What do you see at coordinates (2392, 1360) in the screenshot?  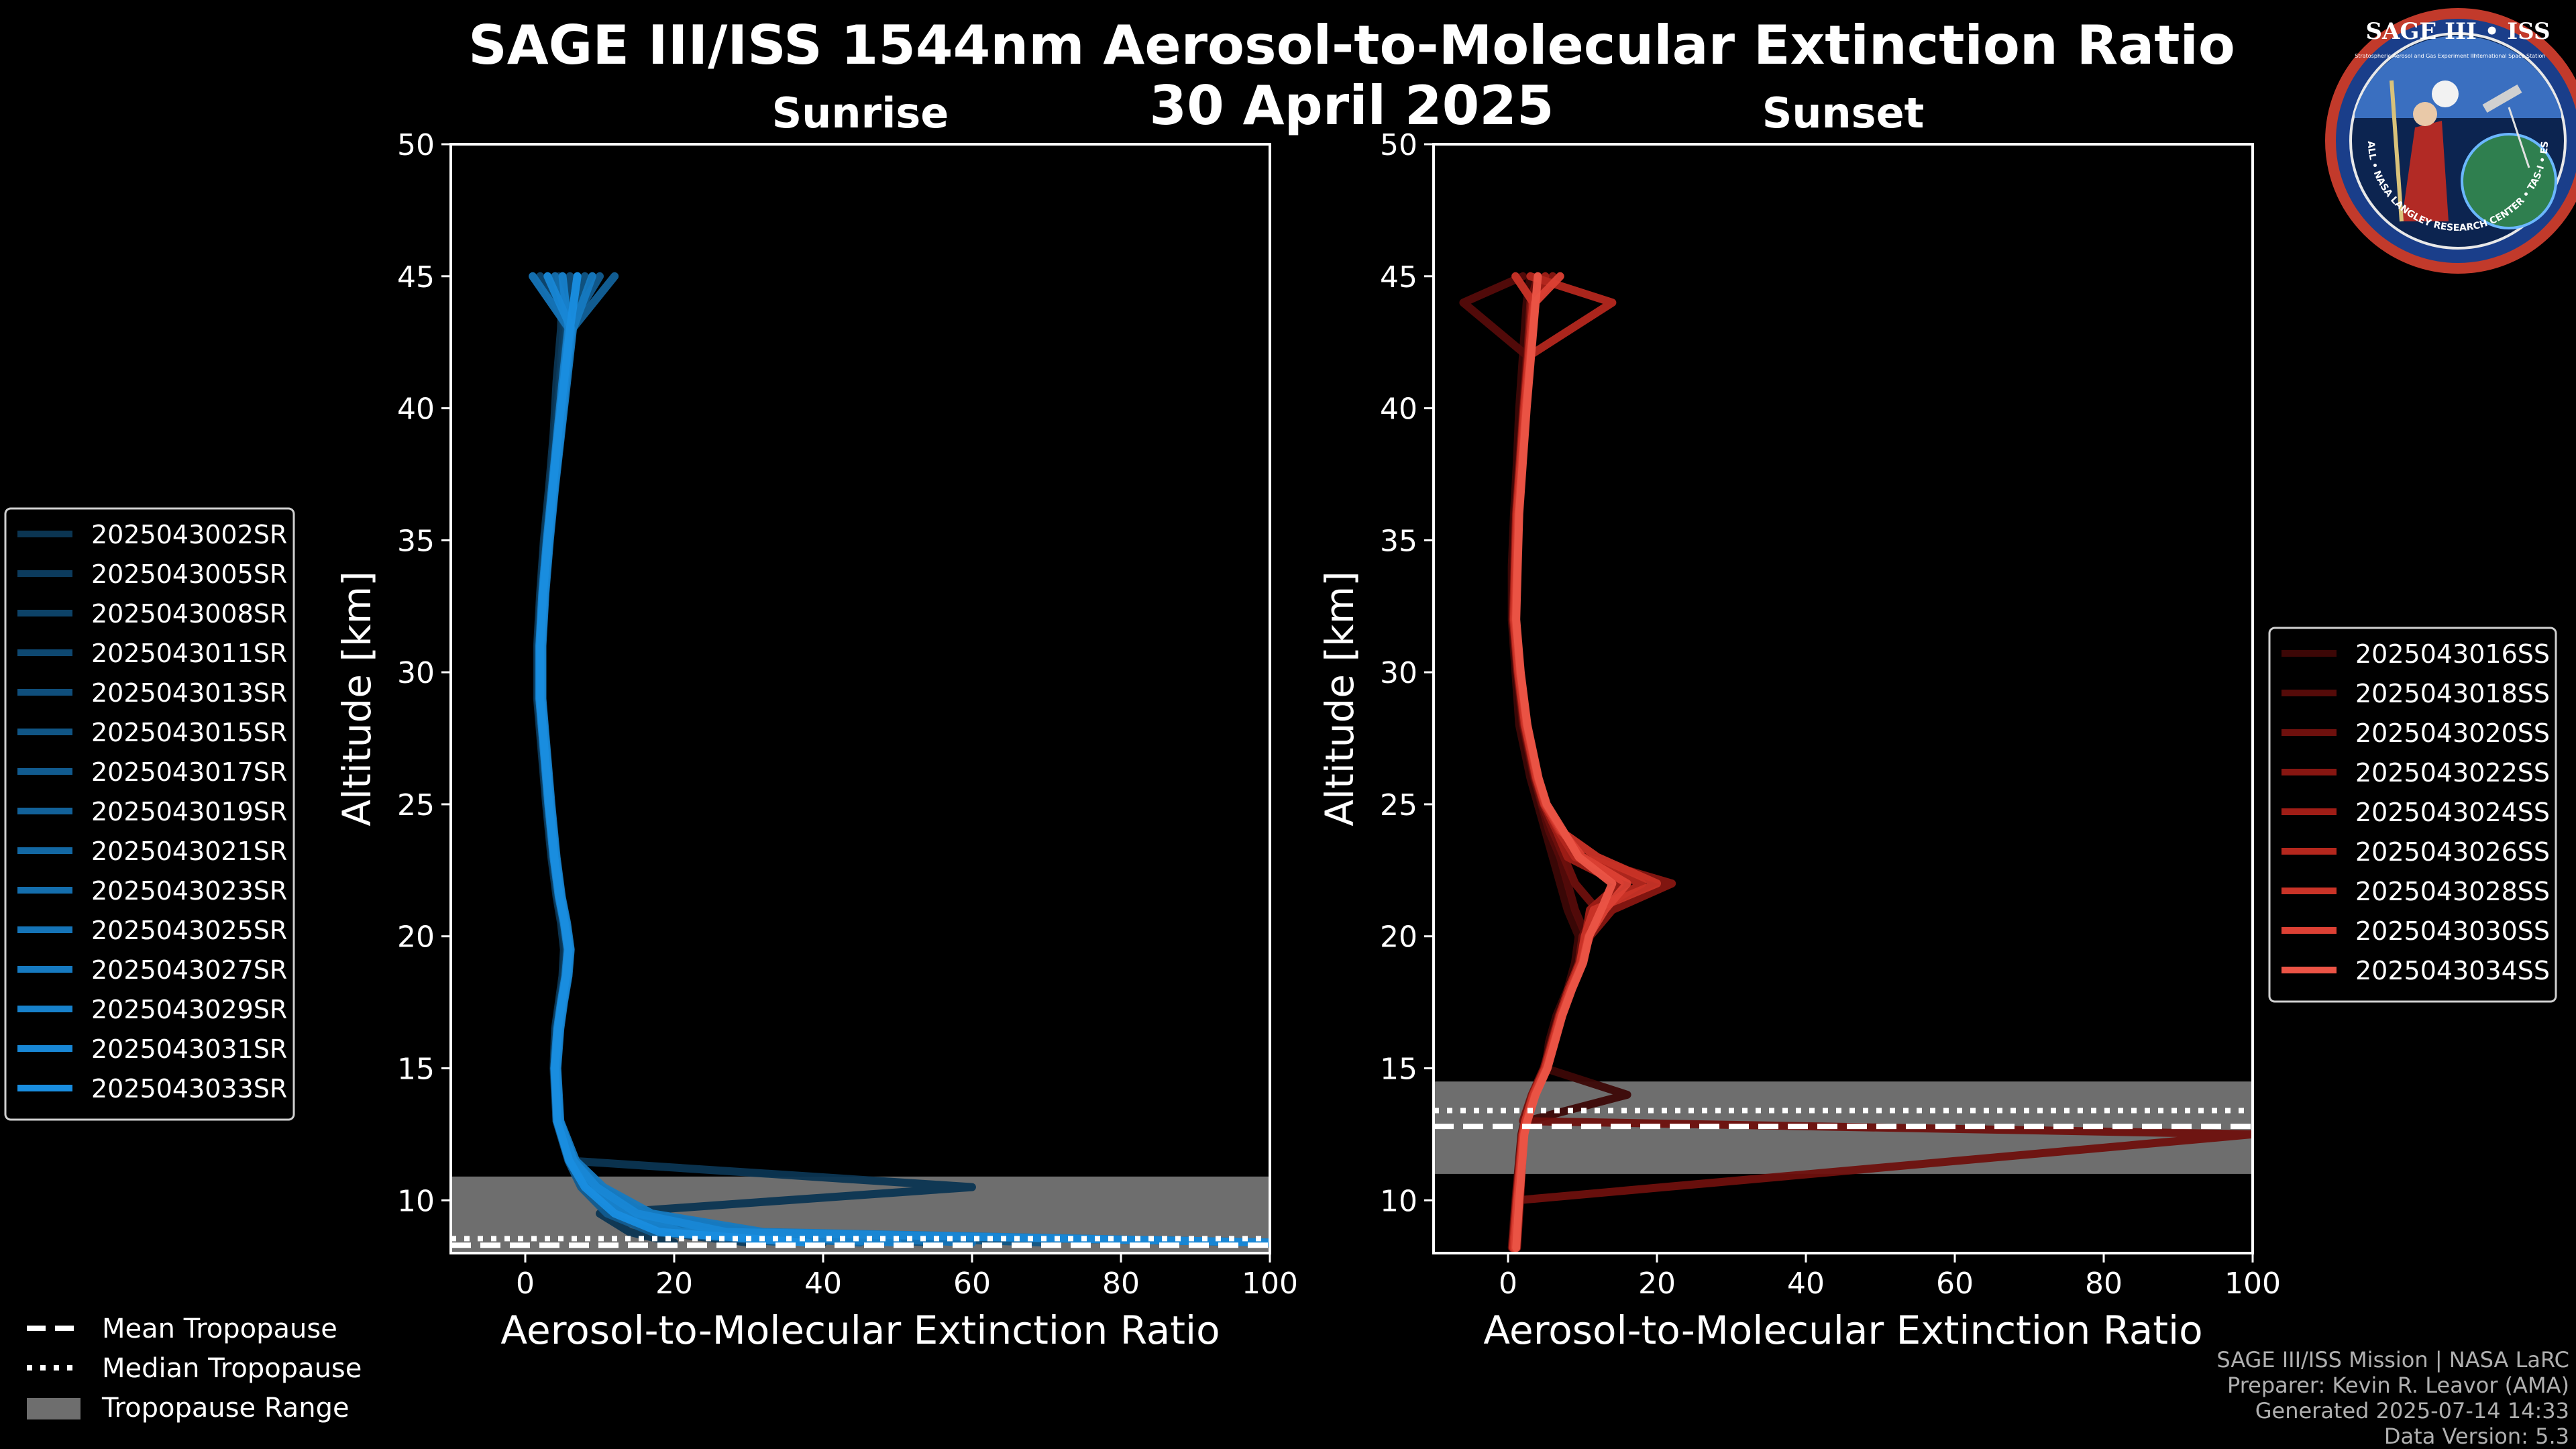 I see `credit-line-1: SAGE III/ISS Mission | NASA LaRC` at bounding box center [2392, 1360].